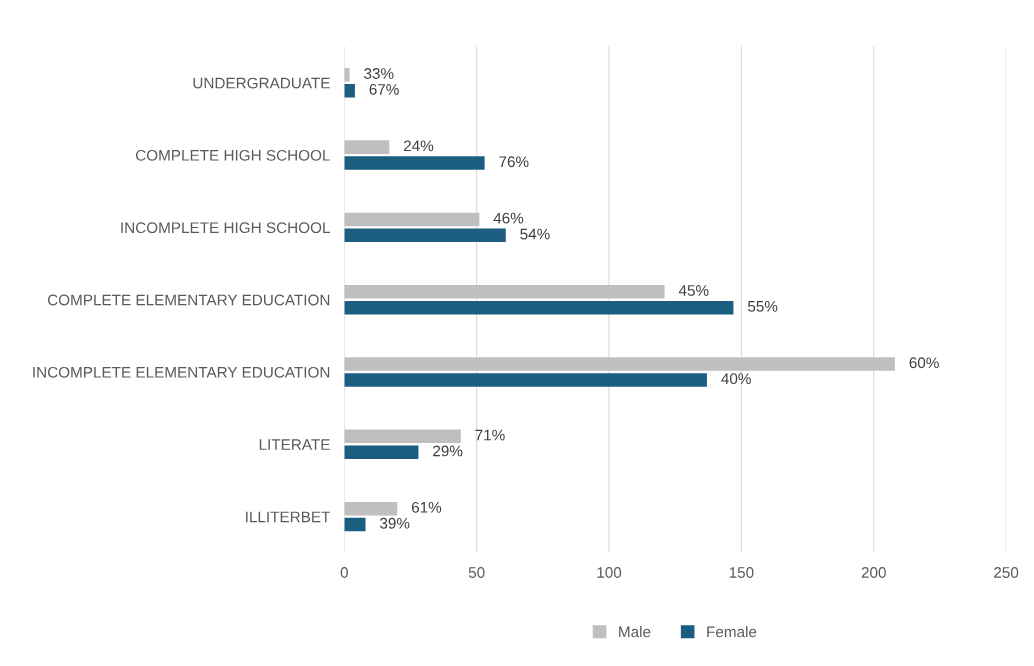  I want to click on legend-label: Male, so click(635, 632).